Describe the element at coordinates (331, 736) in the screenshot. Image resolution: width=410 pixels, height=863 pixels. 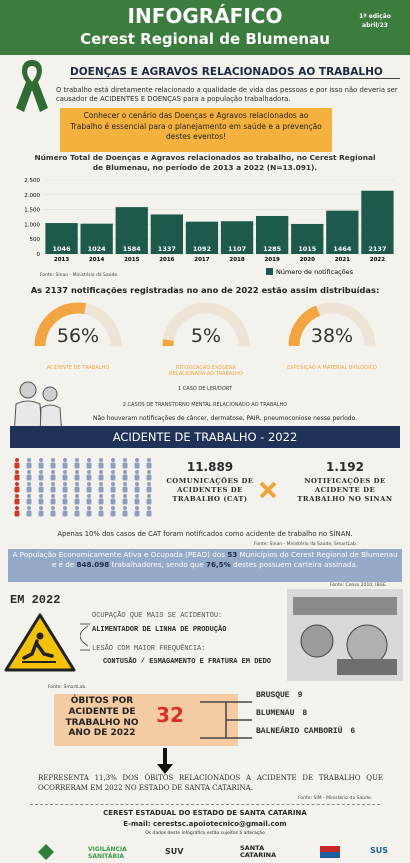
I see `city-row: BALNEÁRIO CAMBORIÚ 6` at that location.